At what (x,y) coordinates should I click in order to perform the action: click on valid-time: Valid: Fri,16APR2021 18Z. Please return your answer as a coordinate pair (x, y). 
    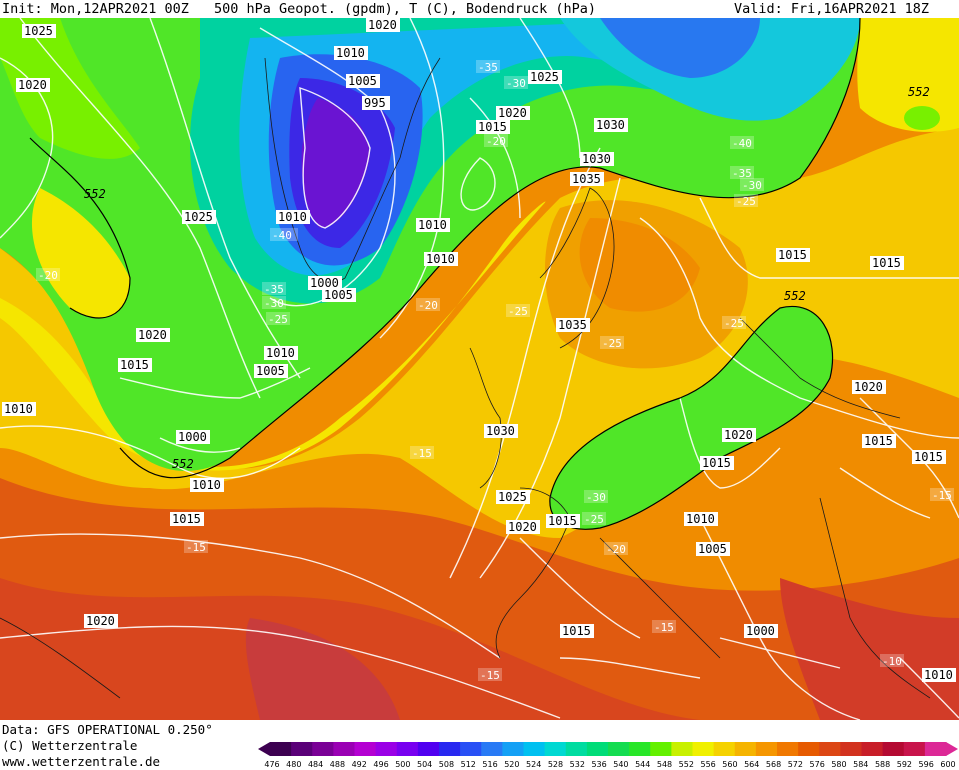
    Looking at the image, I should click on (832, 9).